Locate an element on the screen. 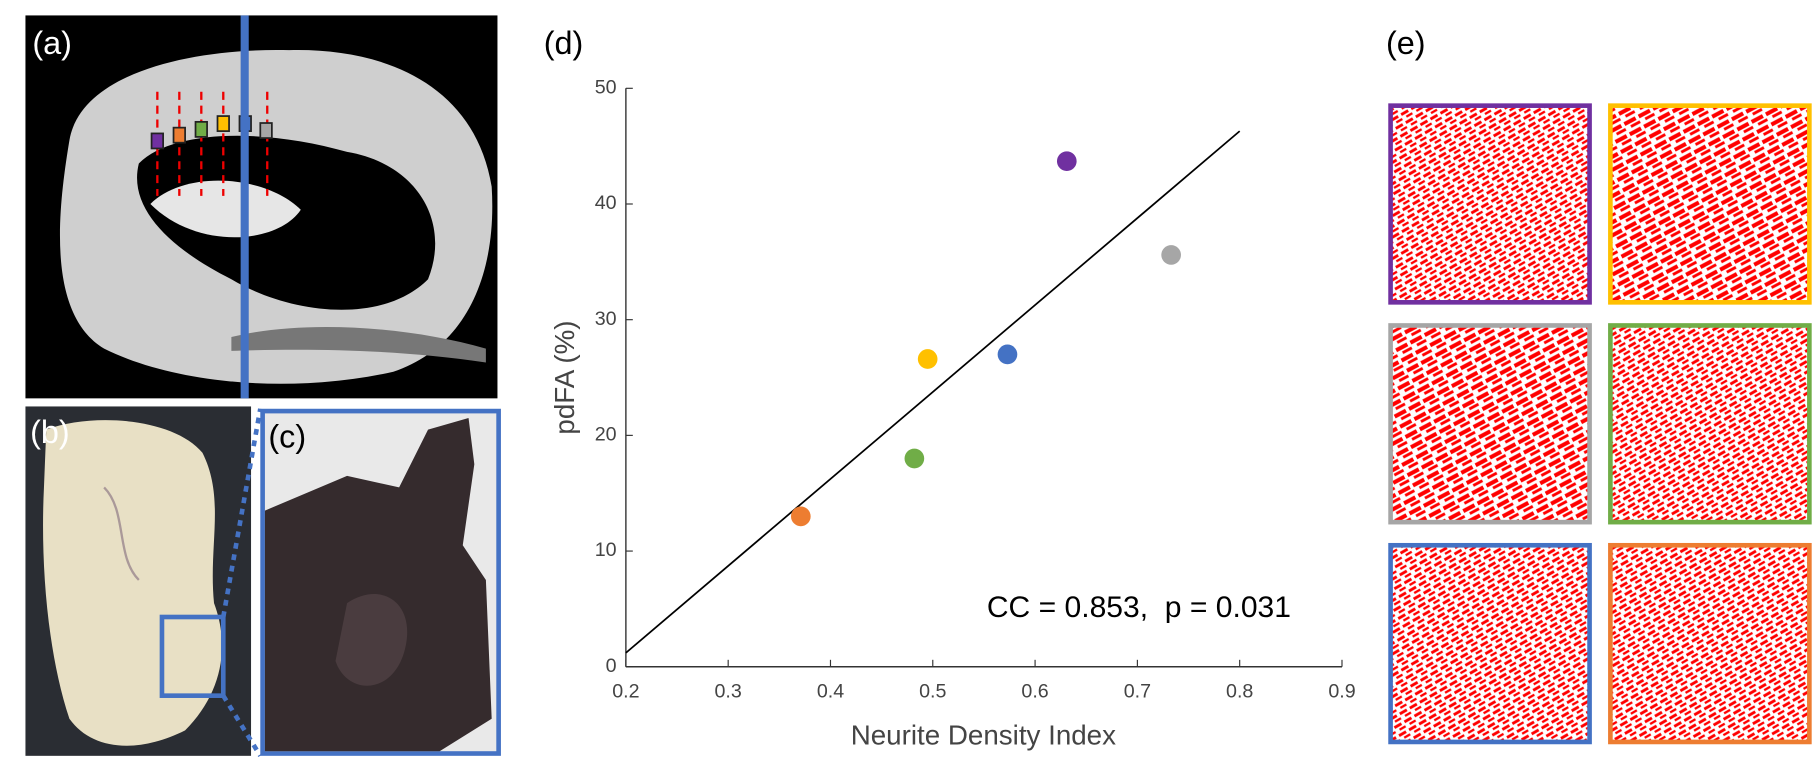 This screenshot has width=1814, height=762. x-axis-label: Neurite Density Index is located at coordinates (983, 735).